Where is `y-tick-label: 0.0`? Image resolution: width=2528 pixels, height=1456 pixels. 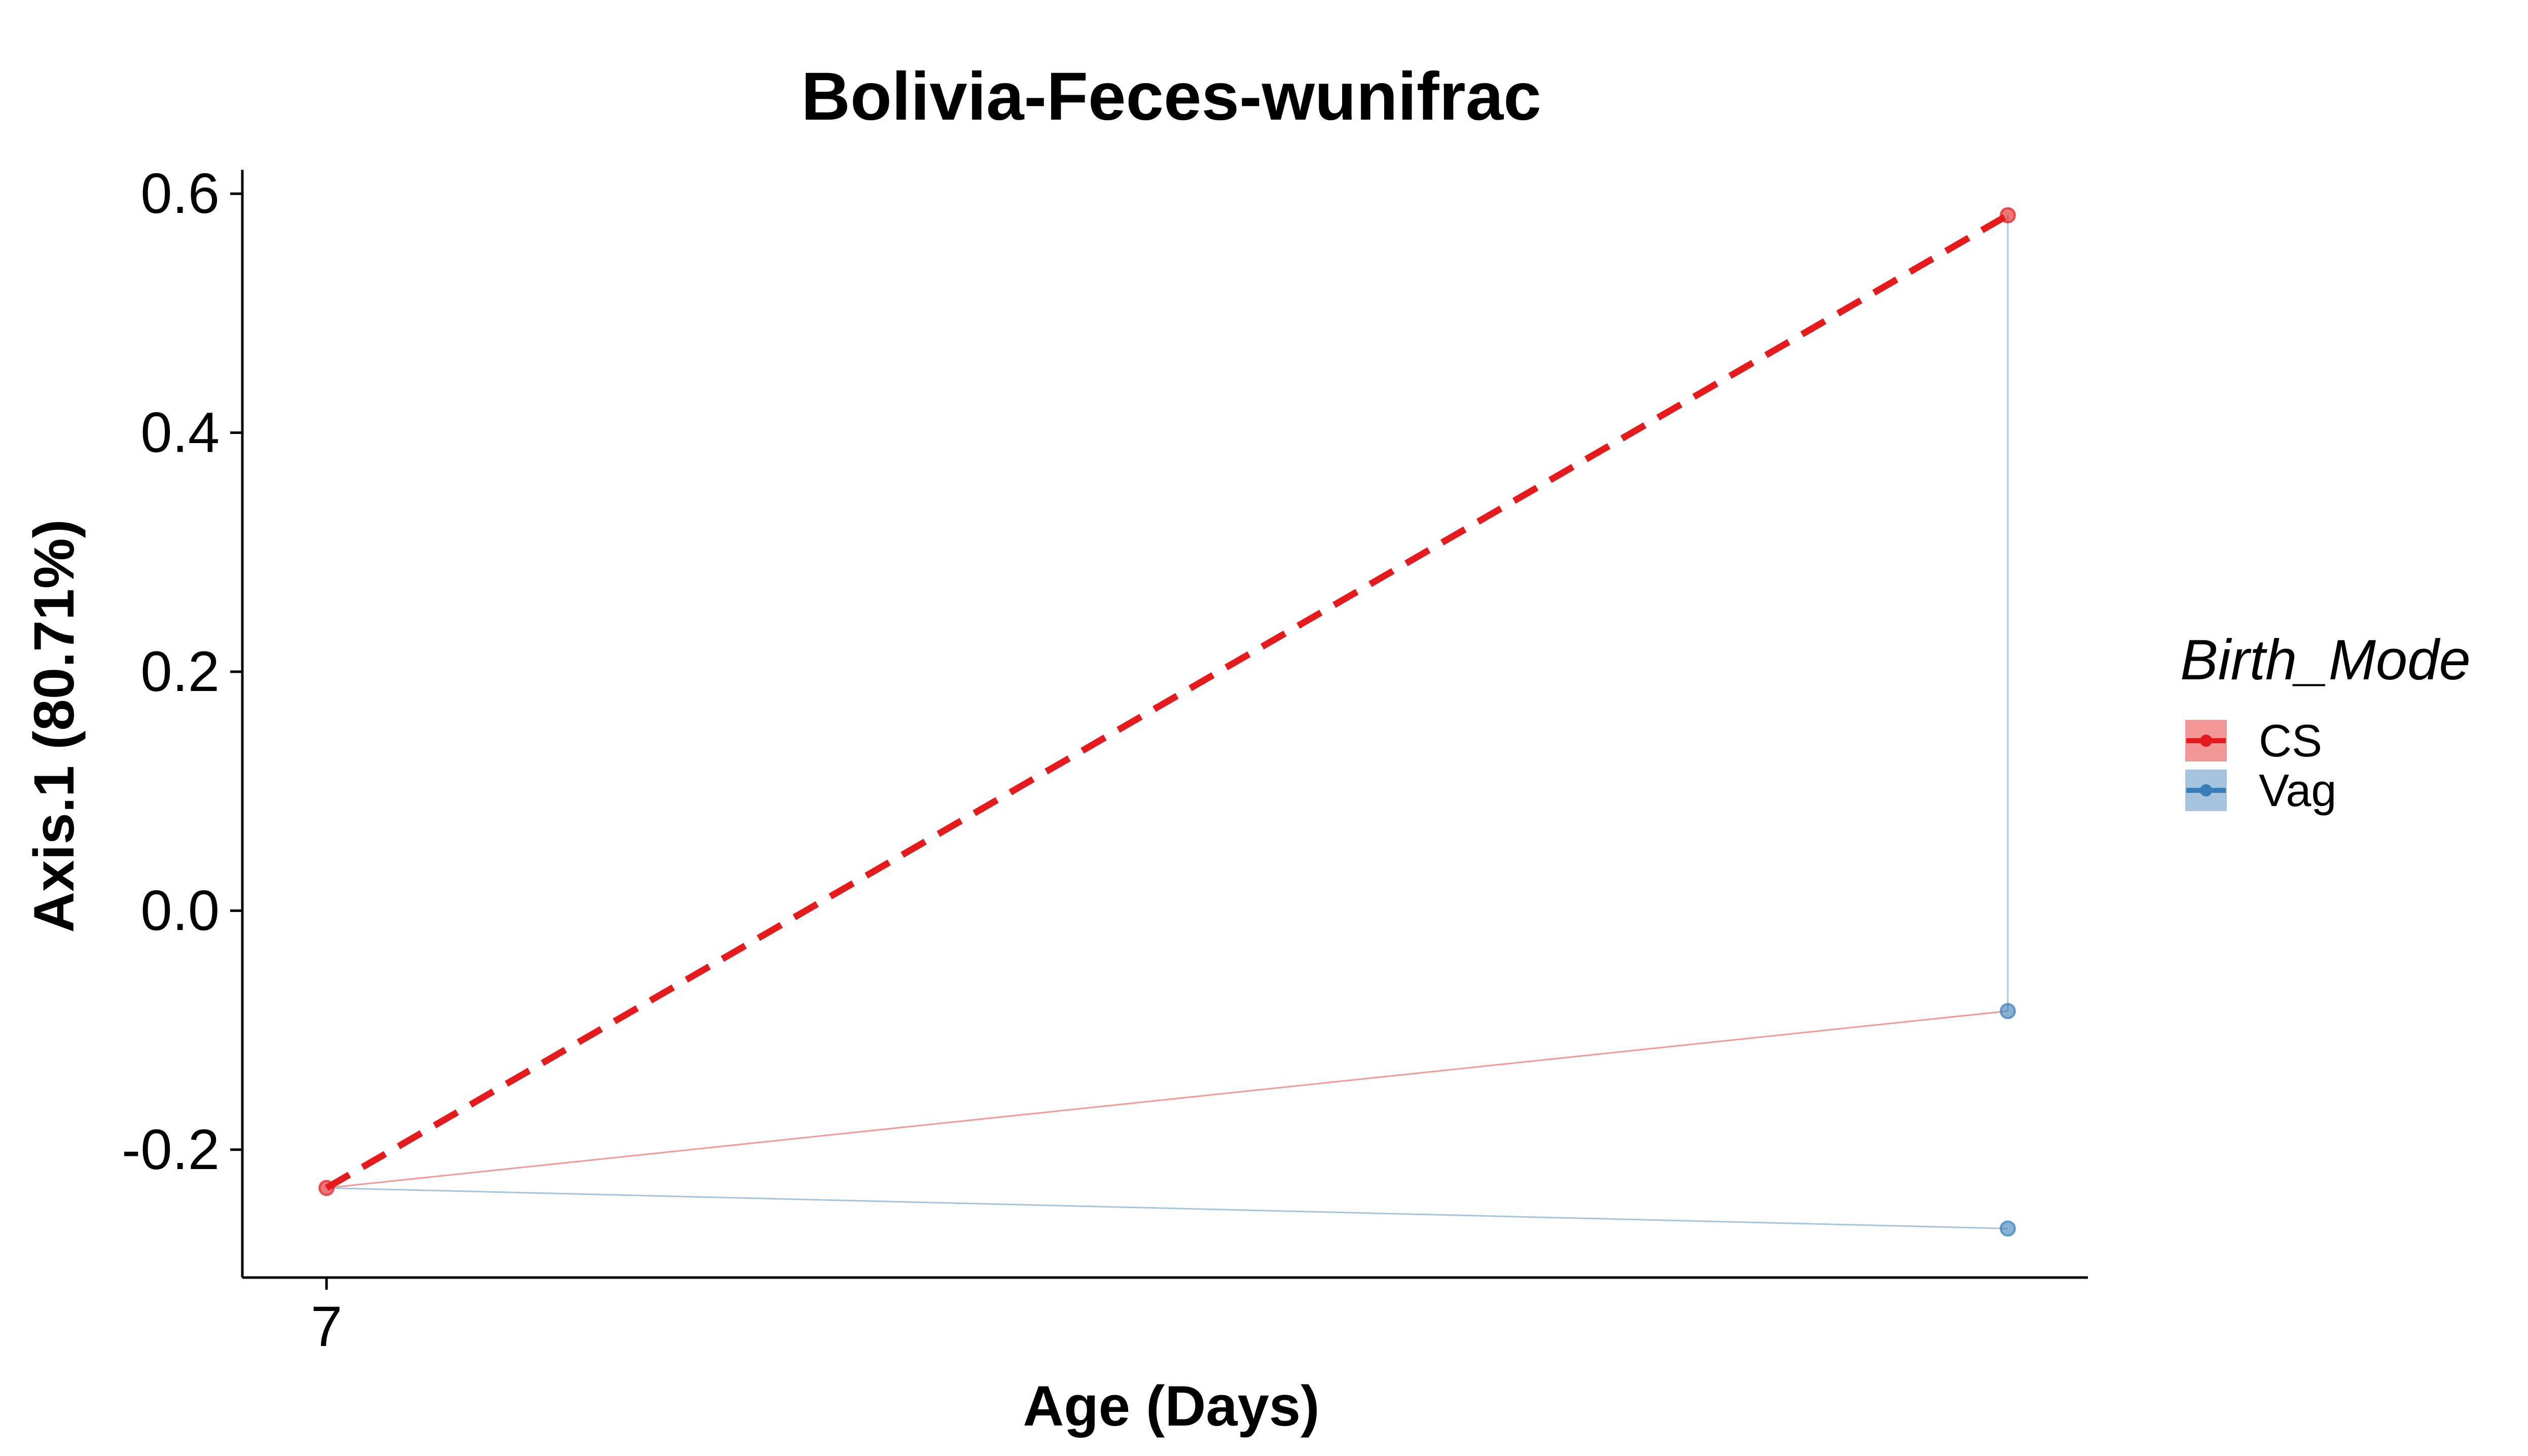 y-tick-label: 0.0 is located at coordinates (180, 911).